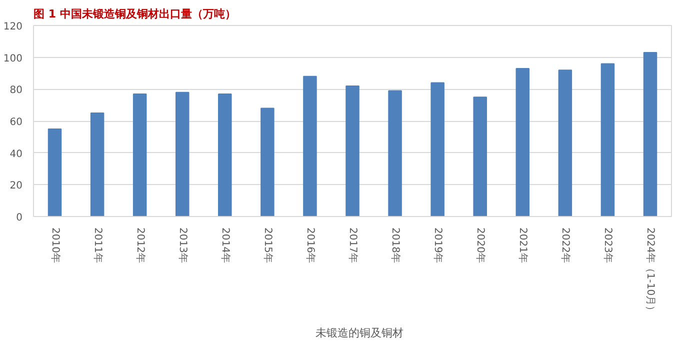 The image size is (681, 353). Describe the element at coordinates (19, 218) in the screenshot. I see `y-tick-label: 0` at that location.